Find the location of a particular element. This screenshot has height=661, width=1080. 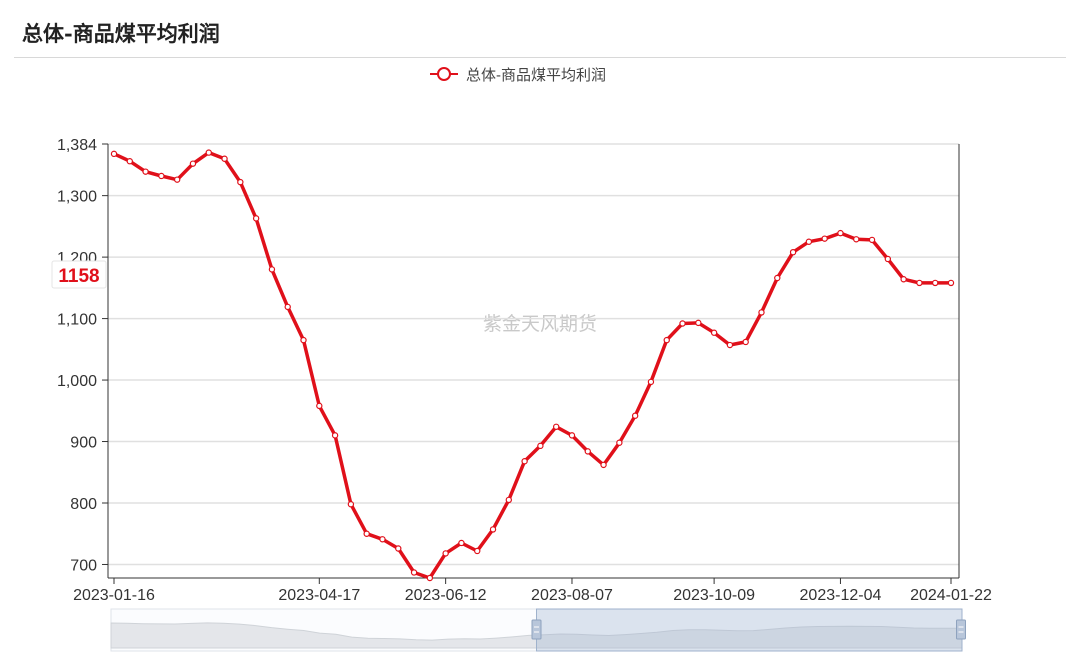

watermark: 紫金天风期货 is located at coordinates (540, 324).